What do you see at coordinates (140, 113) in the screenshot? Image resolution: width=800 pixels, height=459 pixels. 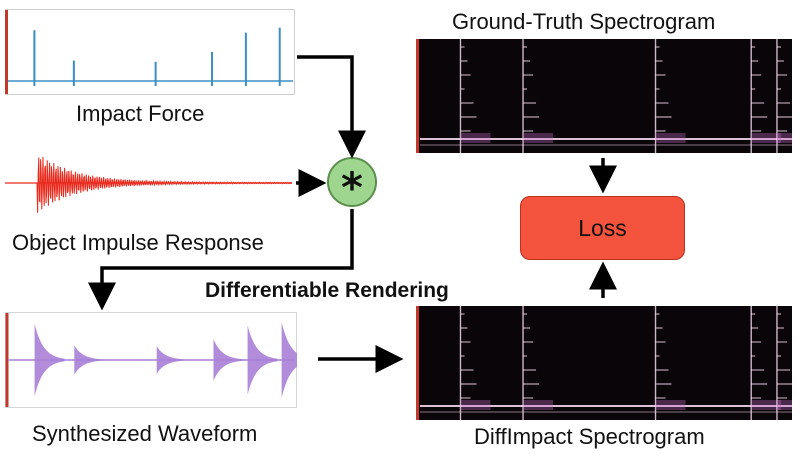 I see `impact-force-label: Impact Force` at bounding box center [140, 113].